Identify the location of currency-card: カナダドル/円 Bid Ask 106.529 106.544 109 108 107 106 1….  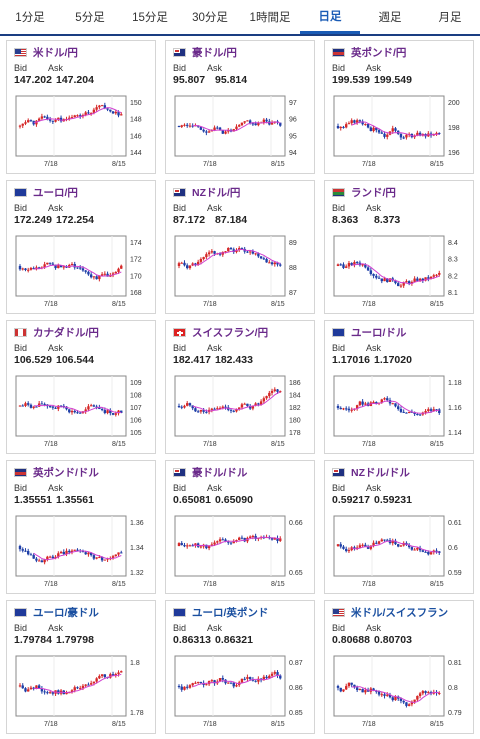
(81, 387).